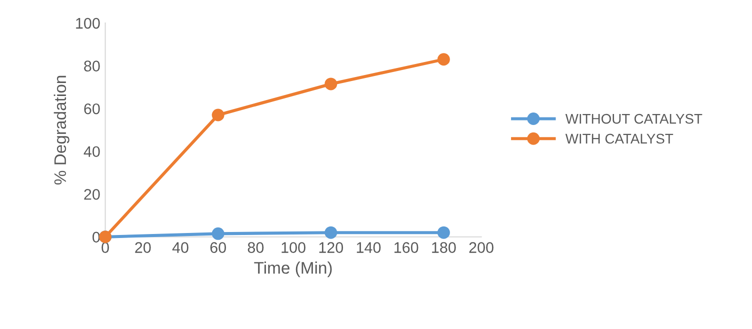 This screenshot has height=329, width=752. What do you see at coordinates (444, 247) in the screenshot?
I see `x-tick-label: 180` at bounding box center [444, 247].